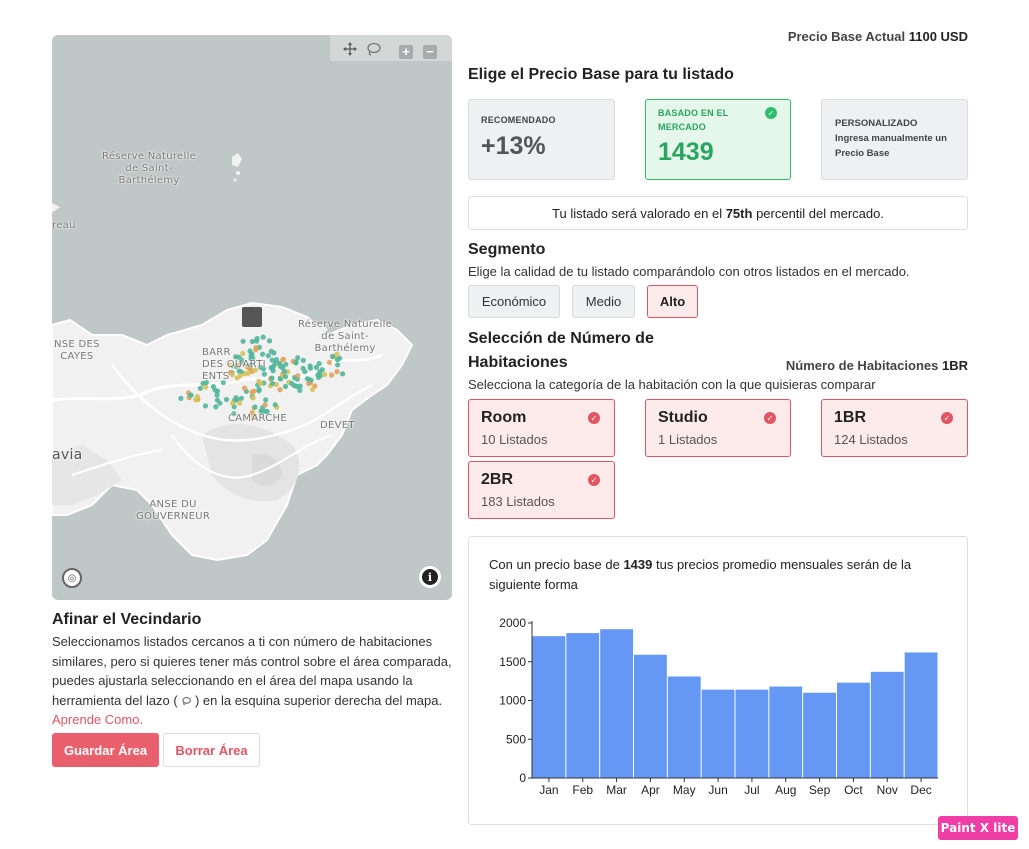 The height and width of the screenshot is (849, 1029). I want to click on room-option-room: Room 10 Listados ✓, so click(541, 428).